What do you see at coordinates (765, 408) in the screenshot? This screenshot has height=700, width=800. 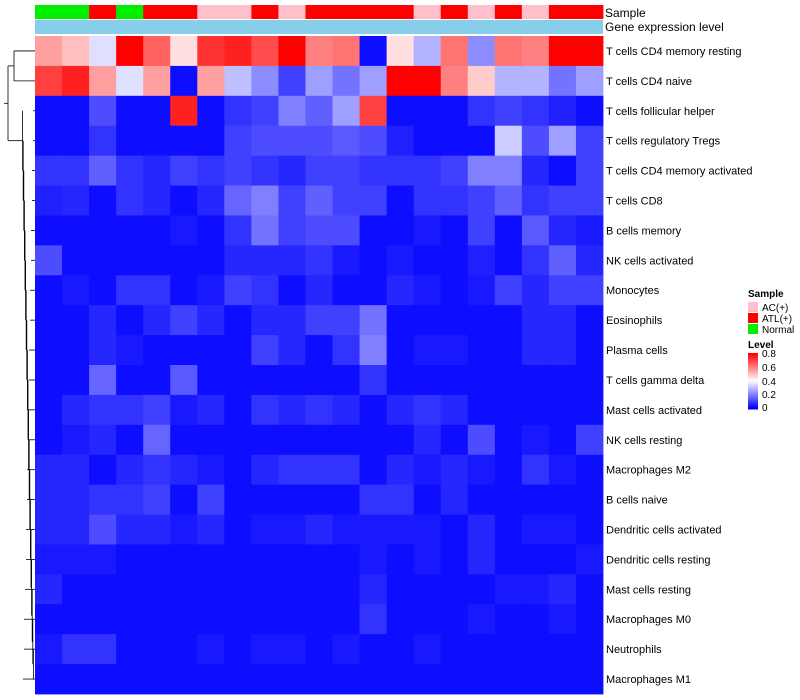 I see `legend-level-tick-0: 0` at bounding box center [765, 408].